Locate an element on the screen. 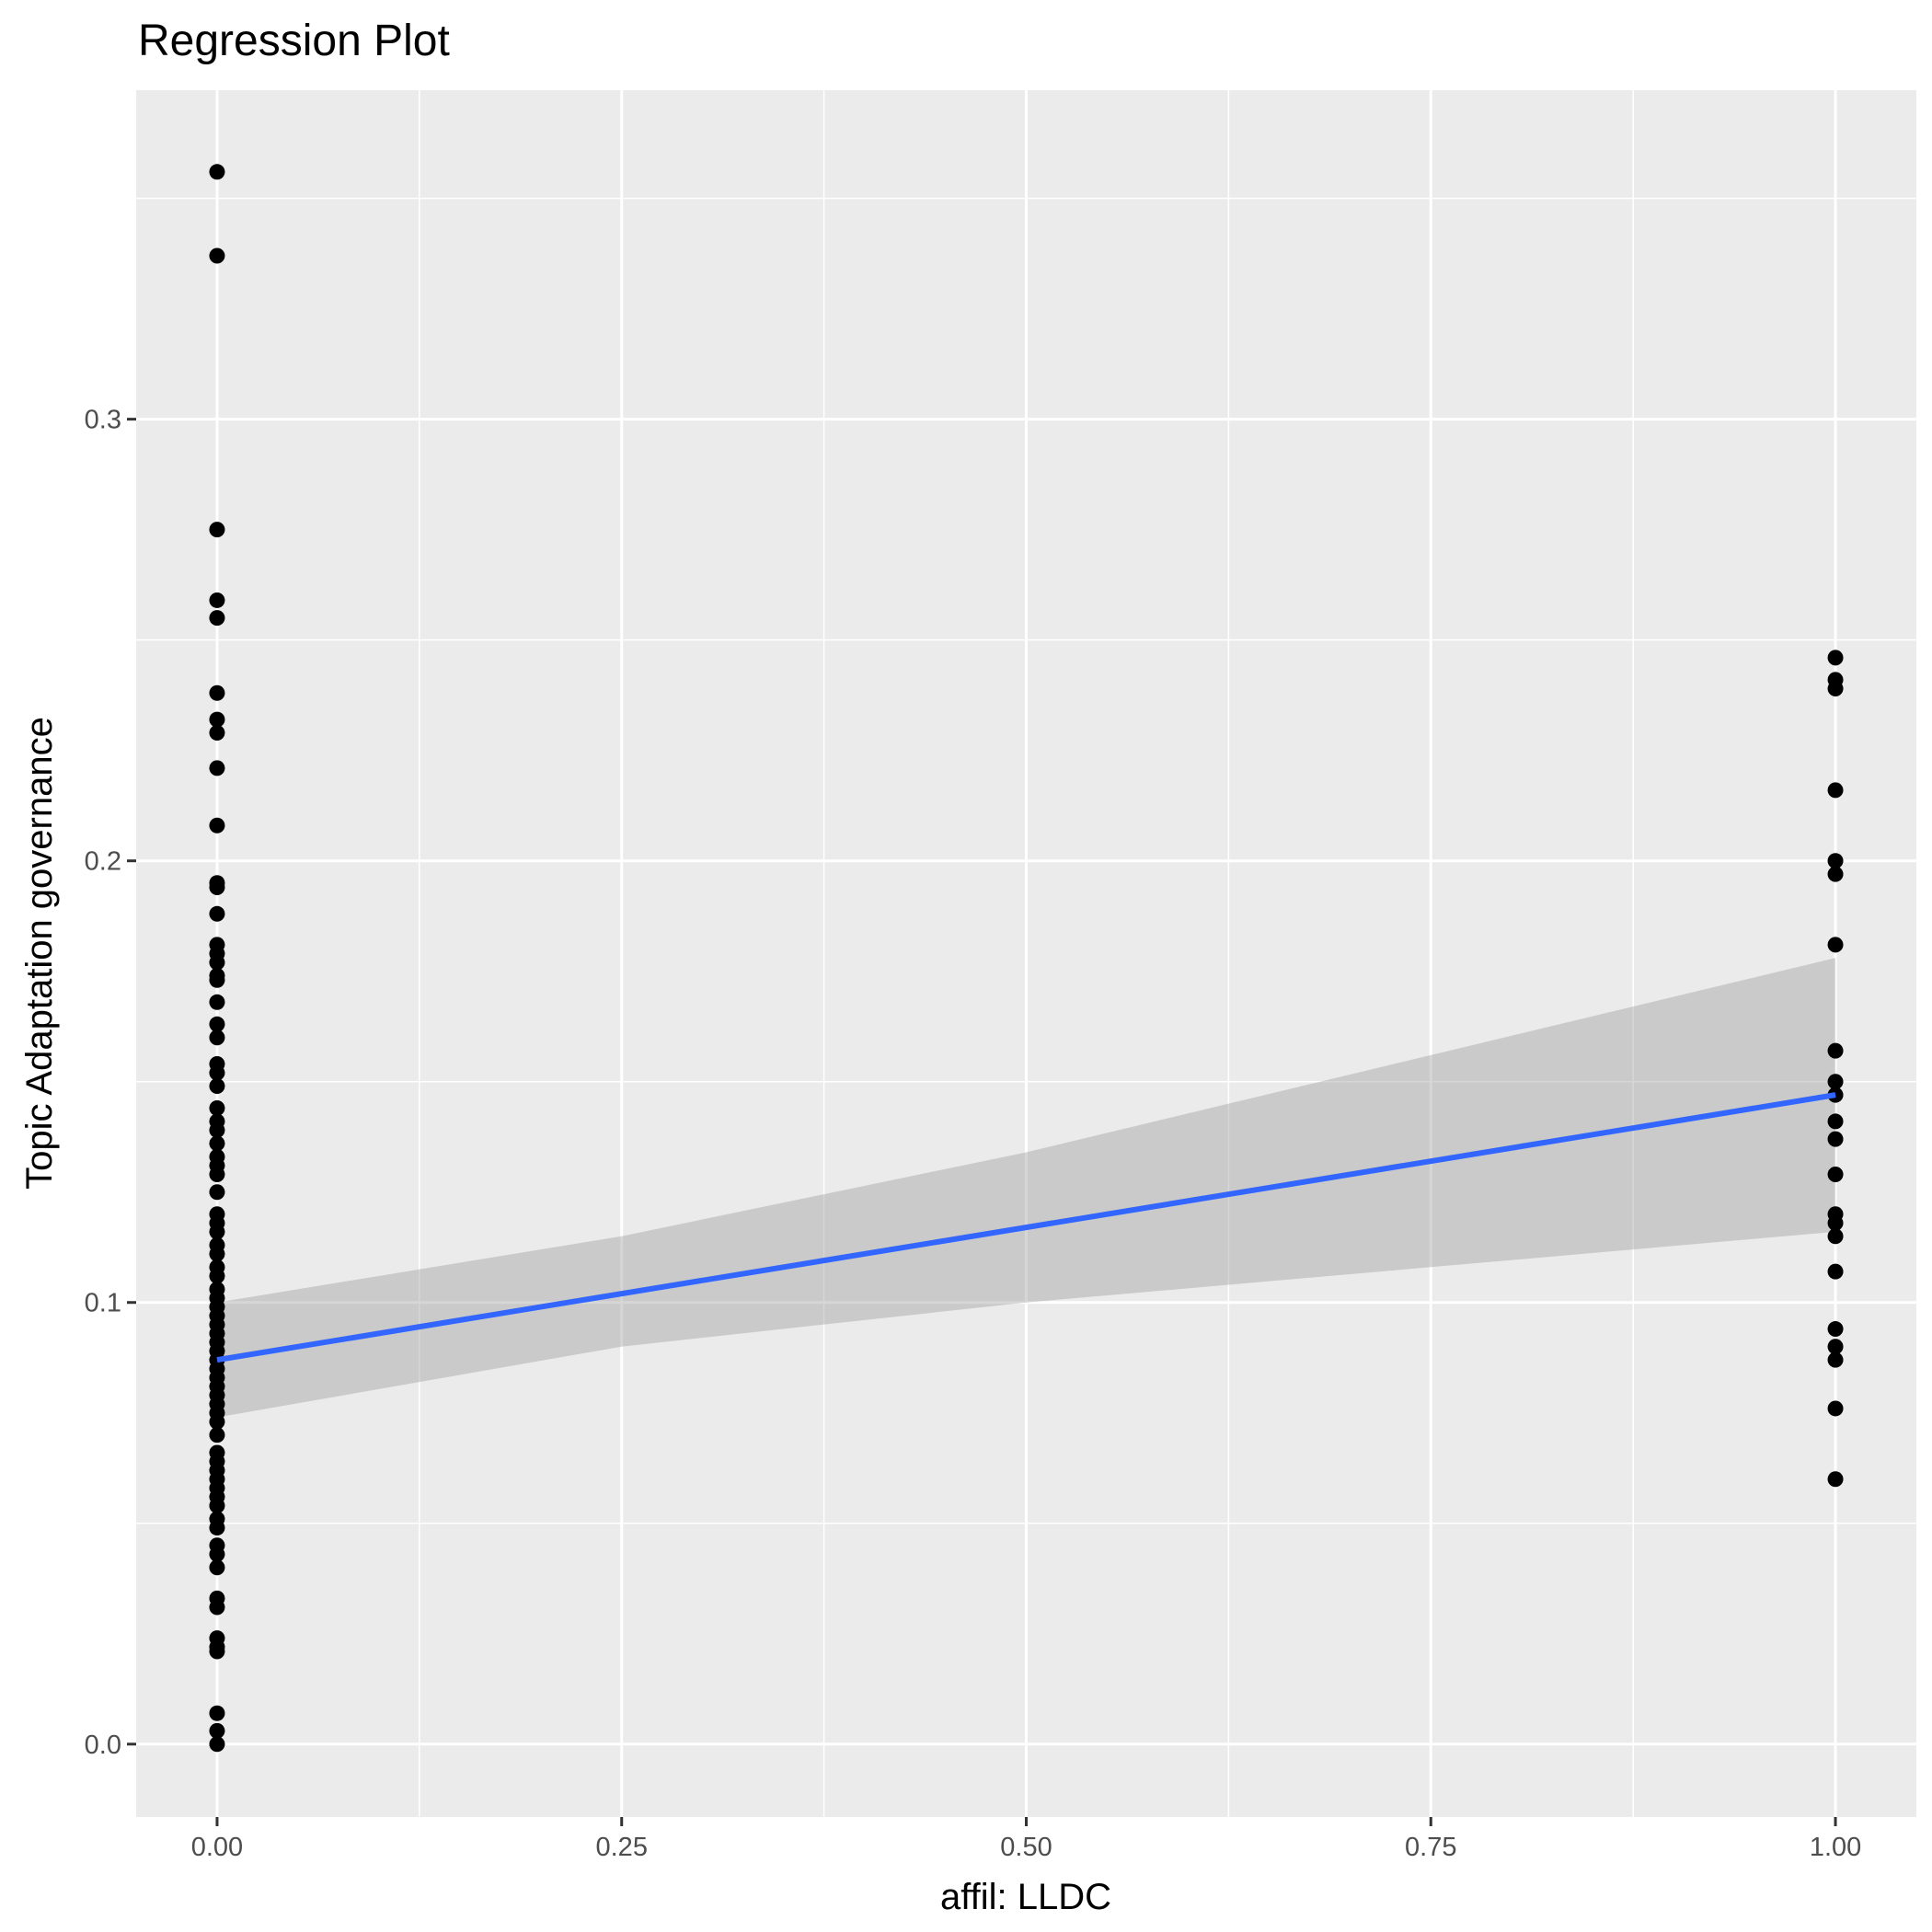 The height and width of the screenshot is (1932, 1932). y-tick-label: 0.2 is located at coordinates (103, 862).